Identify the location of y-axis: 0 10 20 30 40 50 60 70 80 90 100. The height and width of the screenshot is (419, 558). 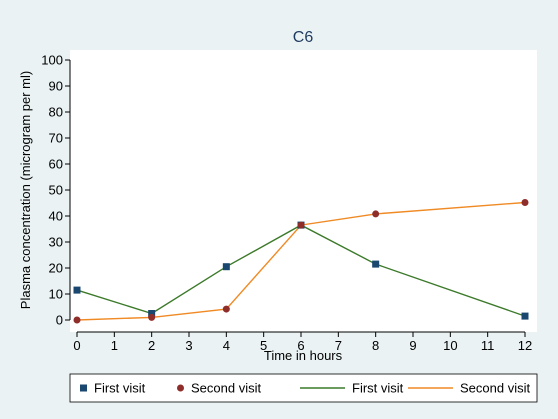
(56, 190).